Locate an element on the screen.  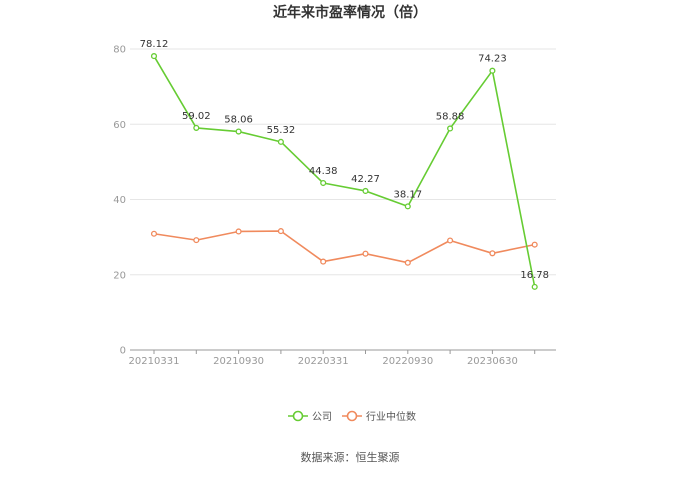
data-label: 78.12 is located at coordinates (154, 44).